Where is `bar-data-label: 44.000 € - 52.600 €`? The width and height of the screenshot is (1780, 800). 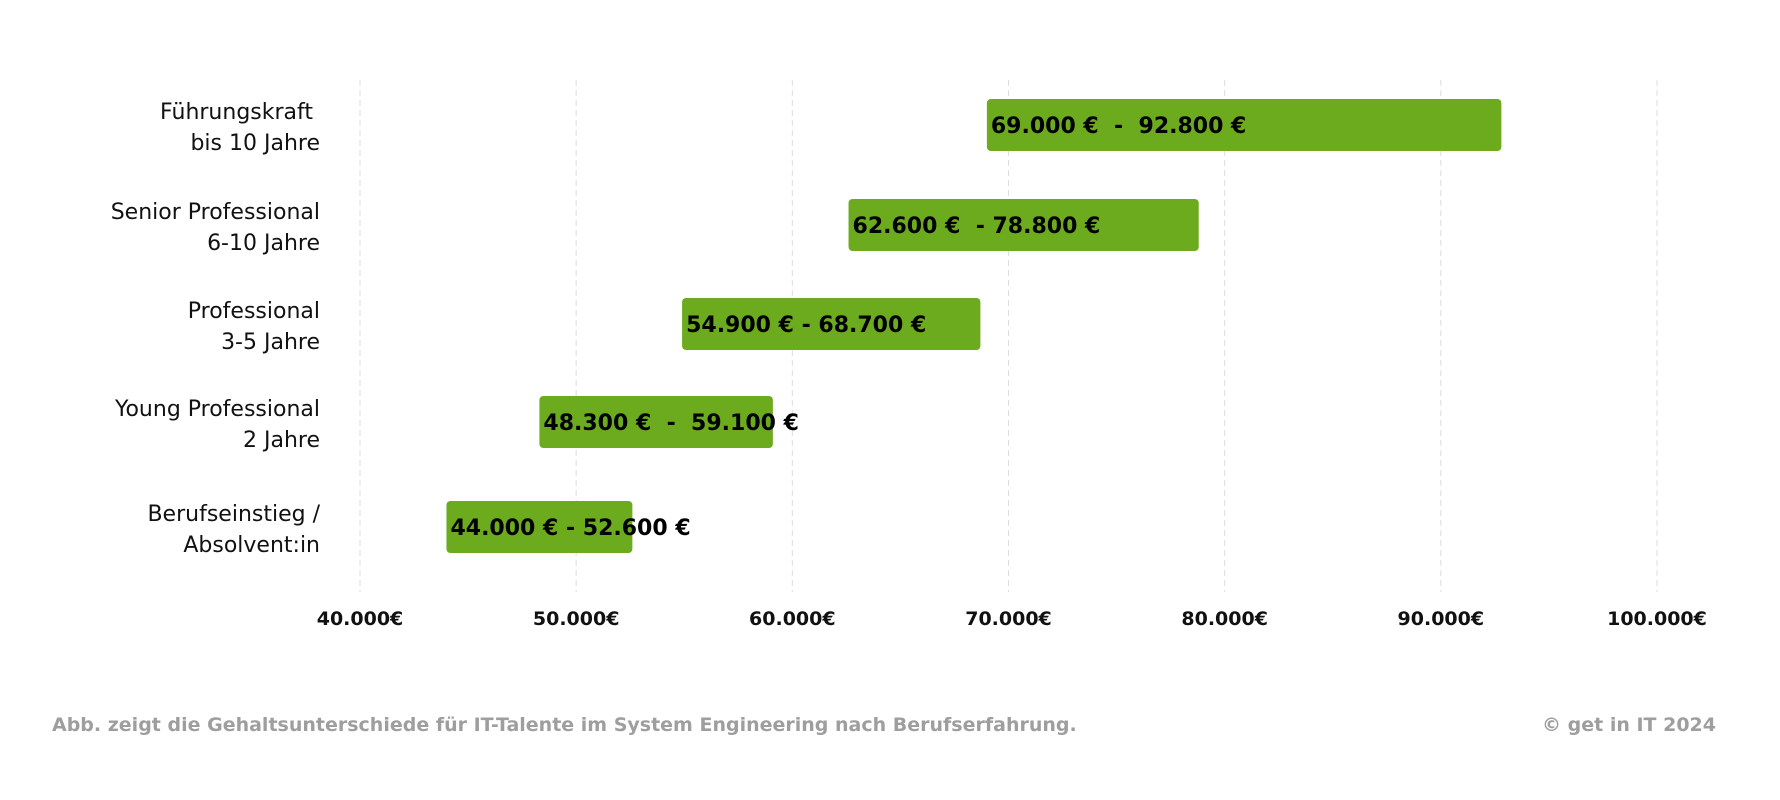
bar-data-label: 44.000 € - 52.600 € is located at coordinates (570, 528).